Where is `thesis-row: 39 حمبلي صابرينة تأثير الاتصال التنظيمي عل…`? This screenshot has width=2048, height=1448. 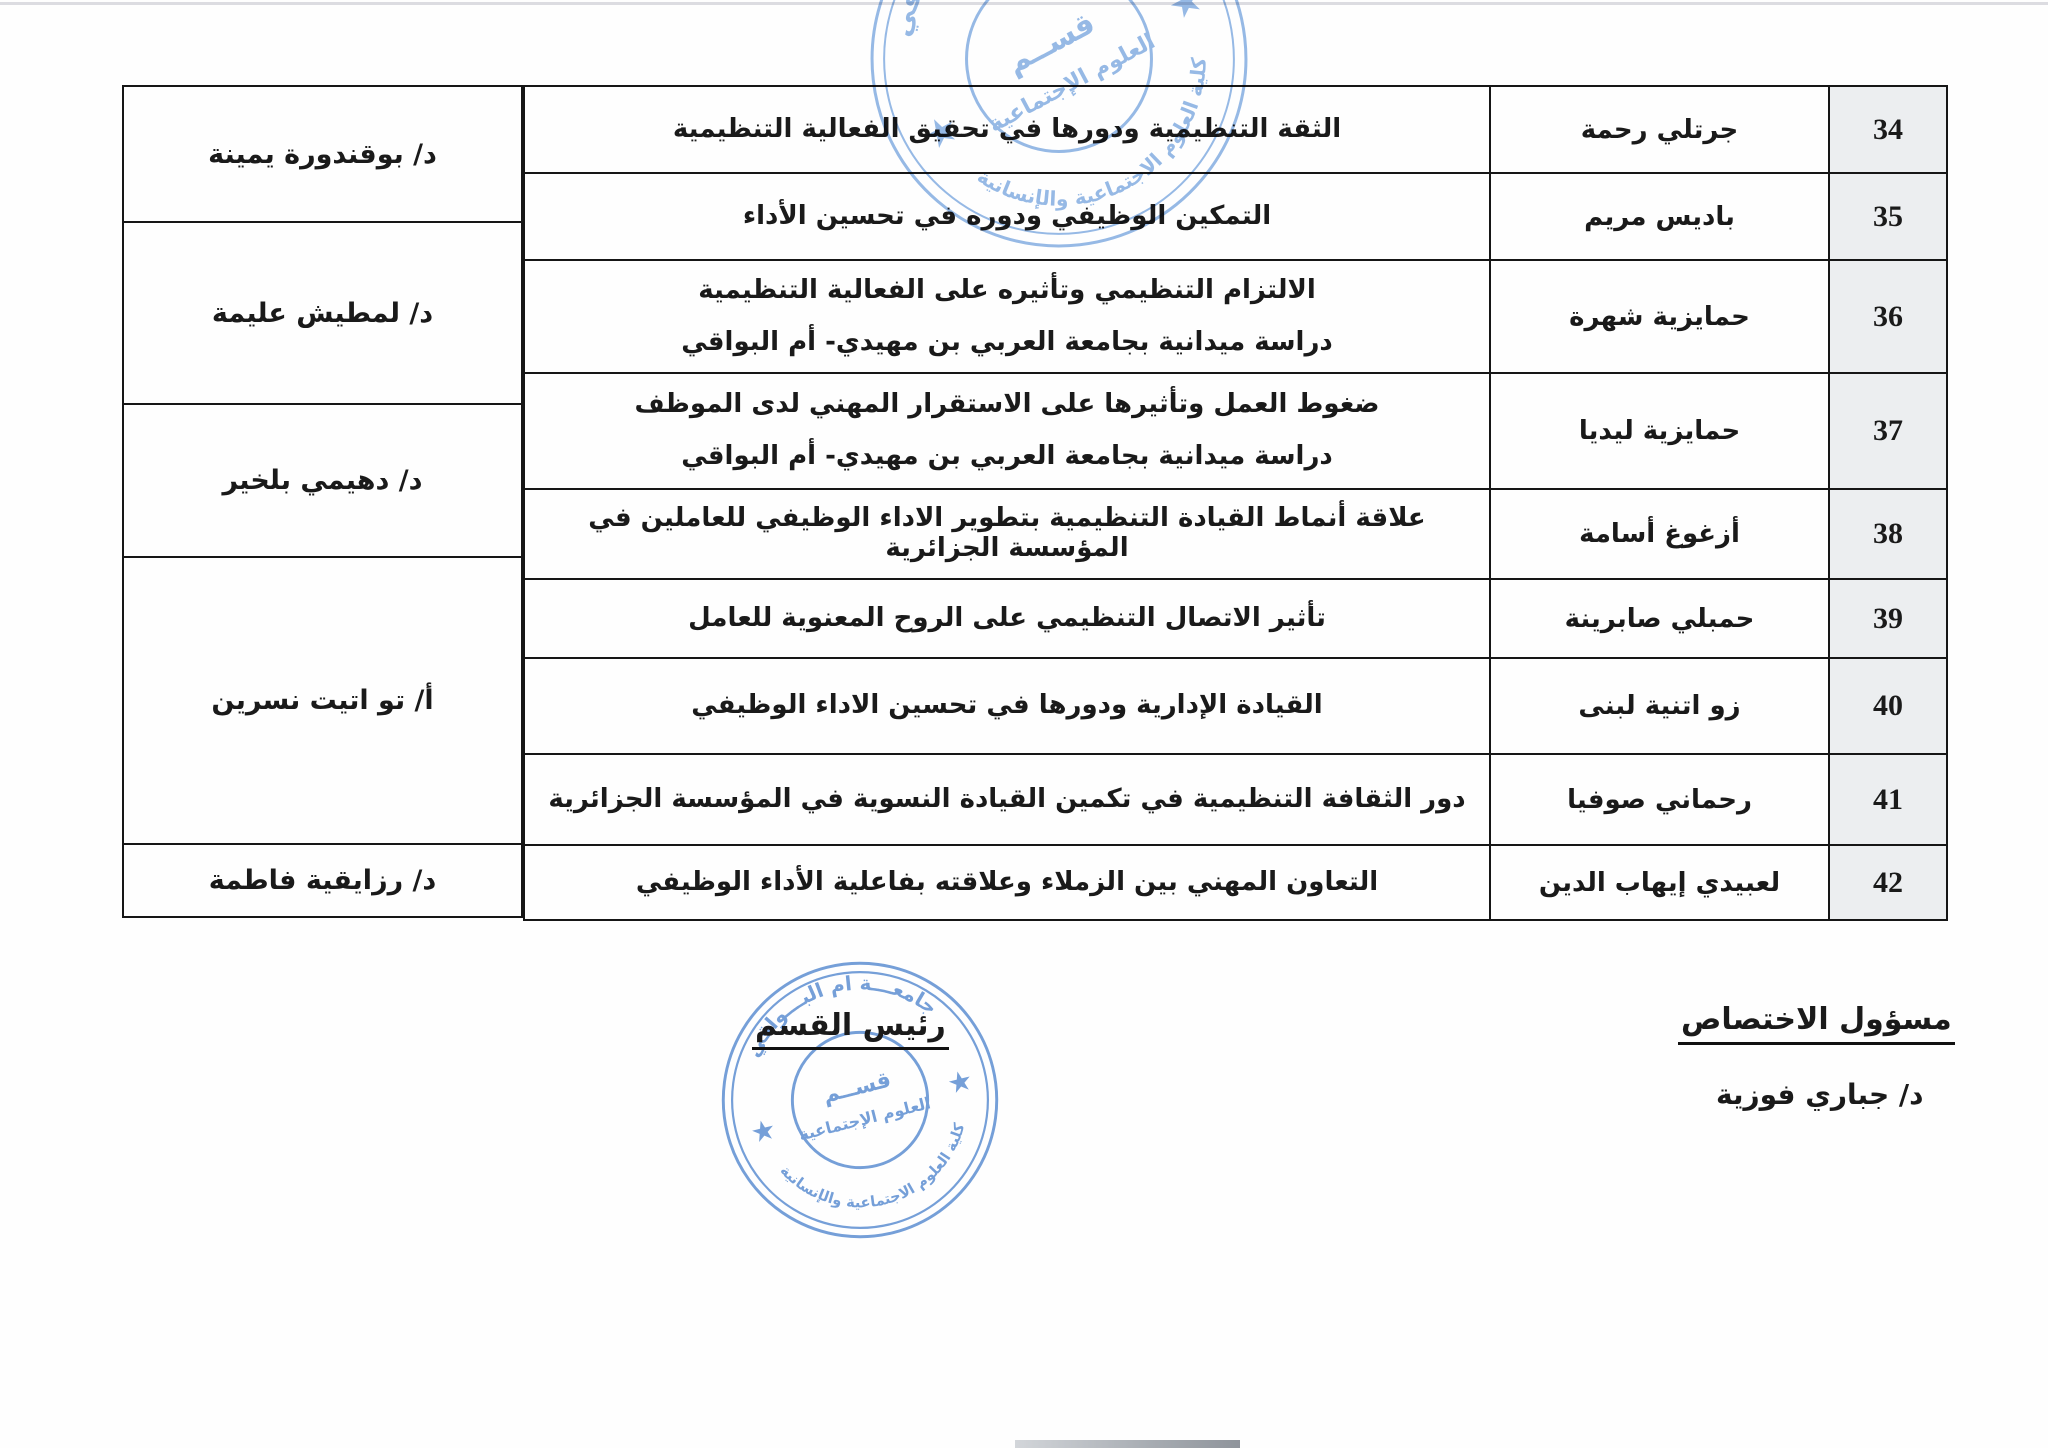 thesis-row: 39 حمبلي صابرينة تأثير الاتصال التنظيمي عل… is located at coordinates (1235, 618).